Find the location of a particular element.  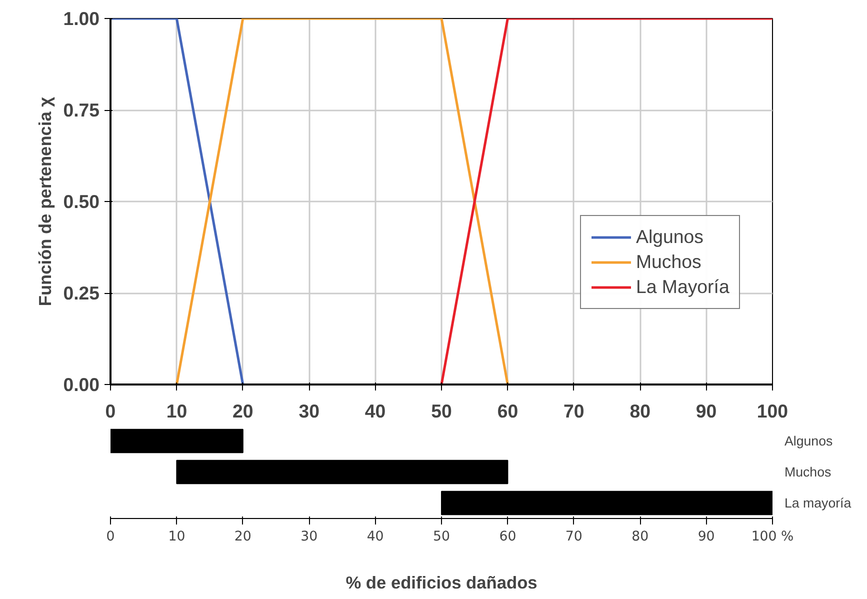

legend-label: Muchos is located at coordinates (669, 262).